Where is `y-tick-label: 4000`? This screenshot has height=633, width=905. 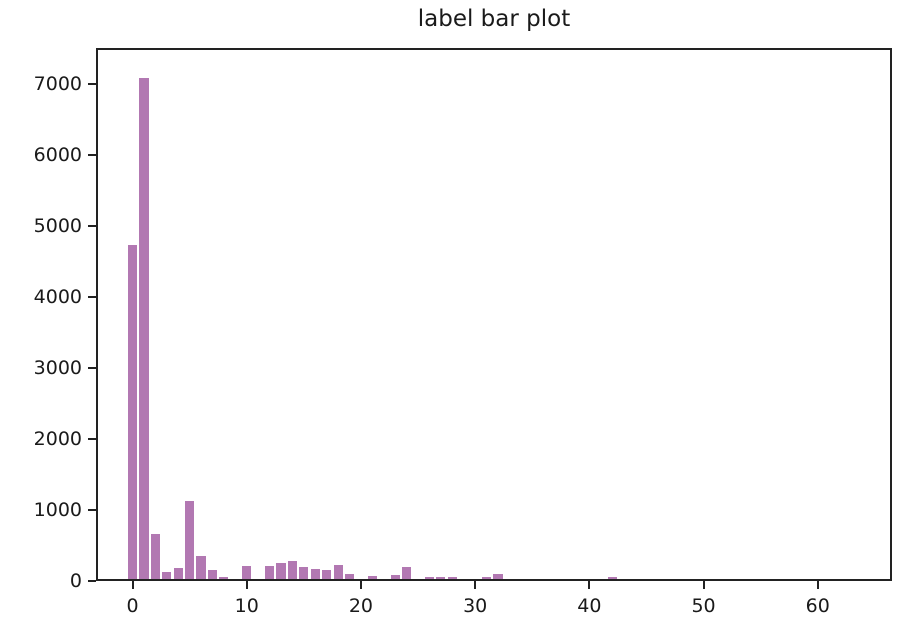 y-tick-label: 4000 is located at coordinates (57, 296).